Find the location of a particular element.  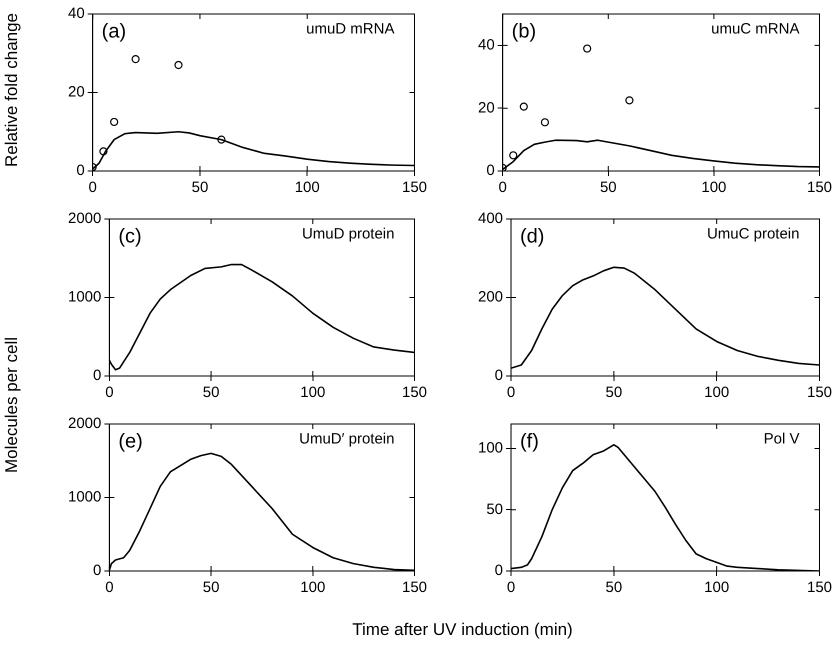

annotation: (b) is located at coordinates (524, 31).